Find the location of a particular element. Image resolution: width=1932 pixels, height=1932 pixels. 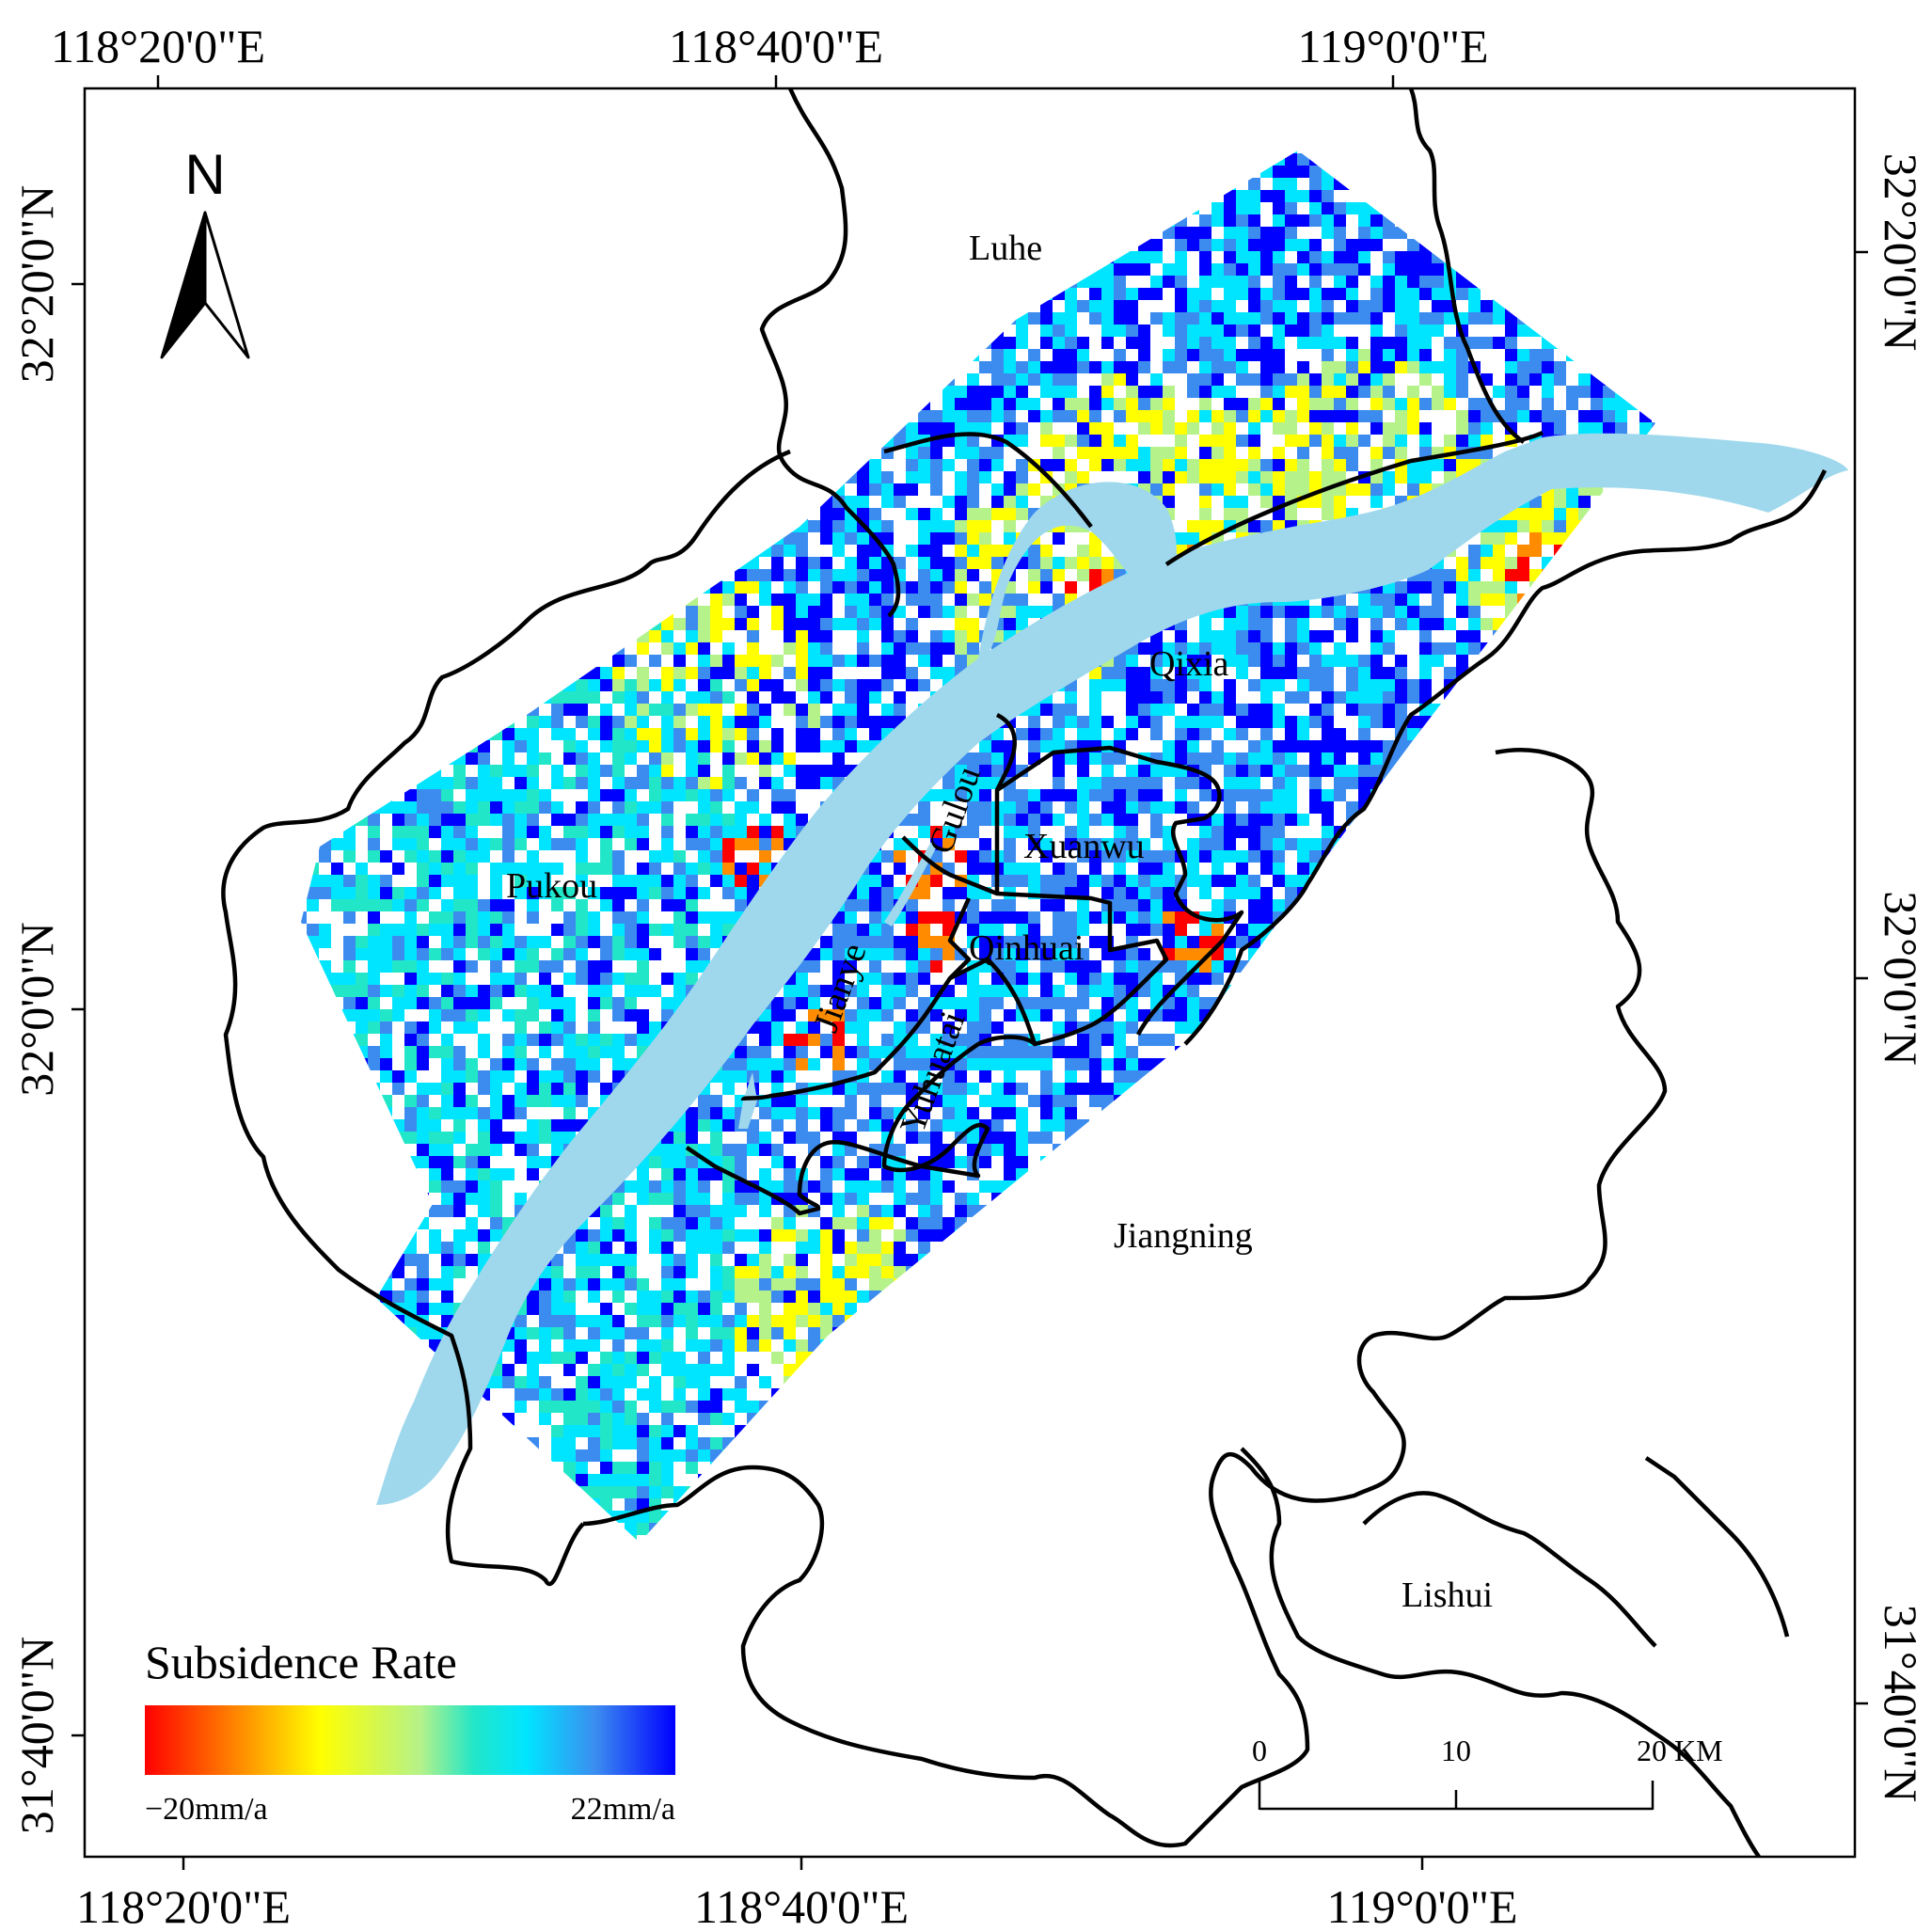

legend-max-label: 22mm/a is located at coordinates (623, 1809).